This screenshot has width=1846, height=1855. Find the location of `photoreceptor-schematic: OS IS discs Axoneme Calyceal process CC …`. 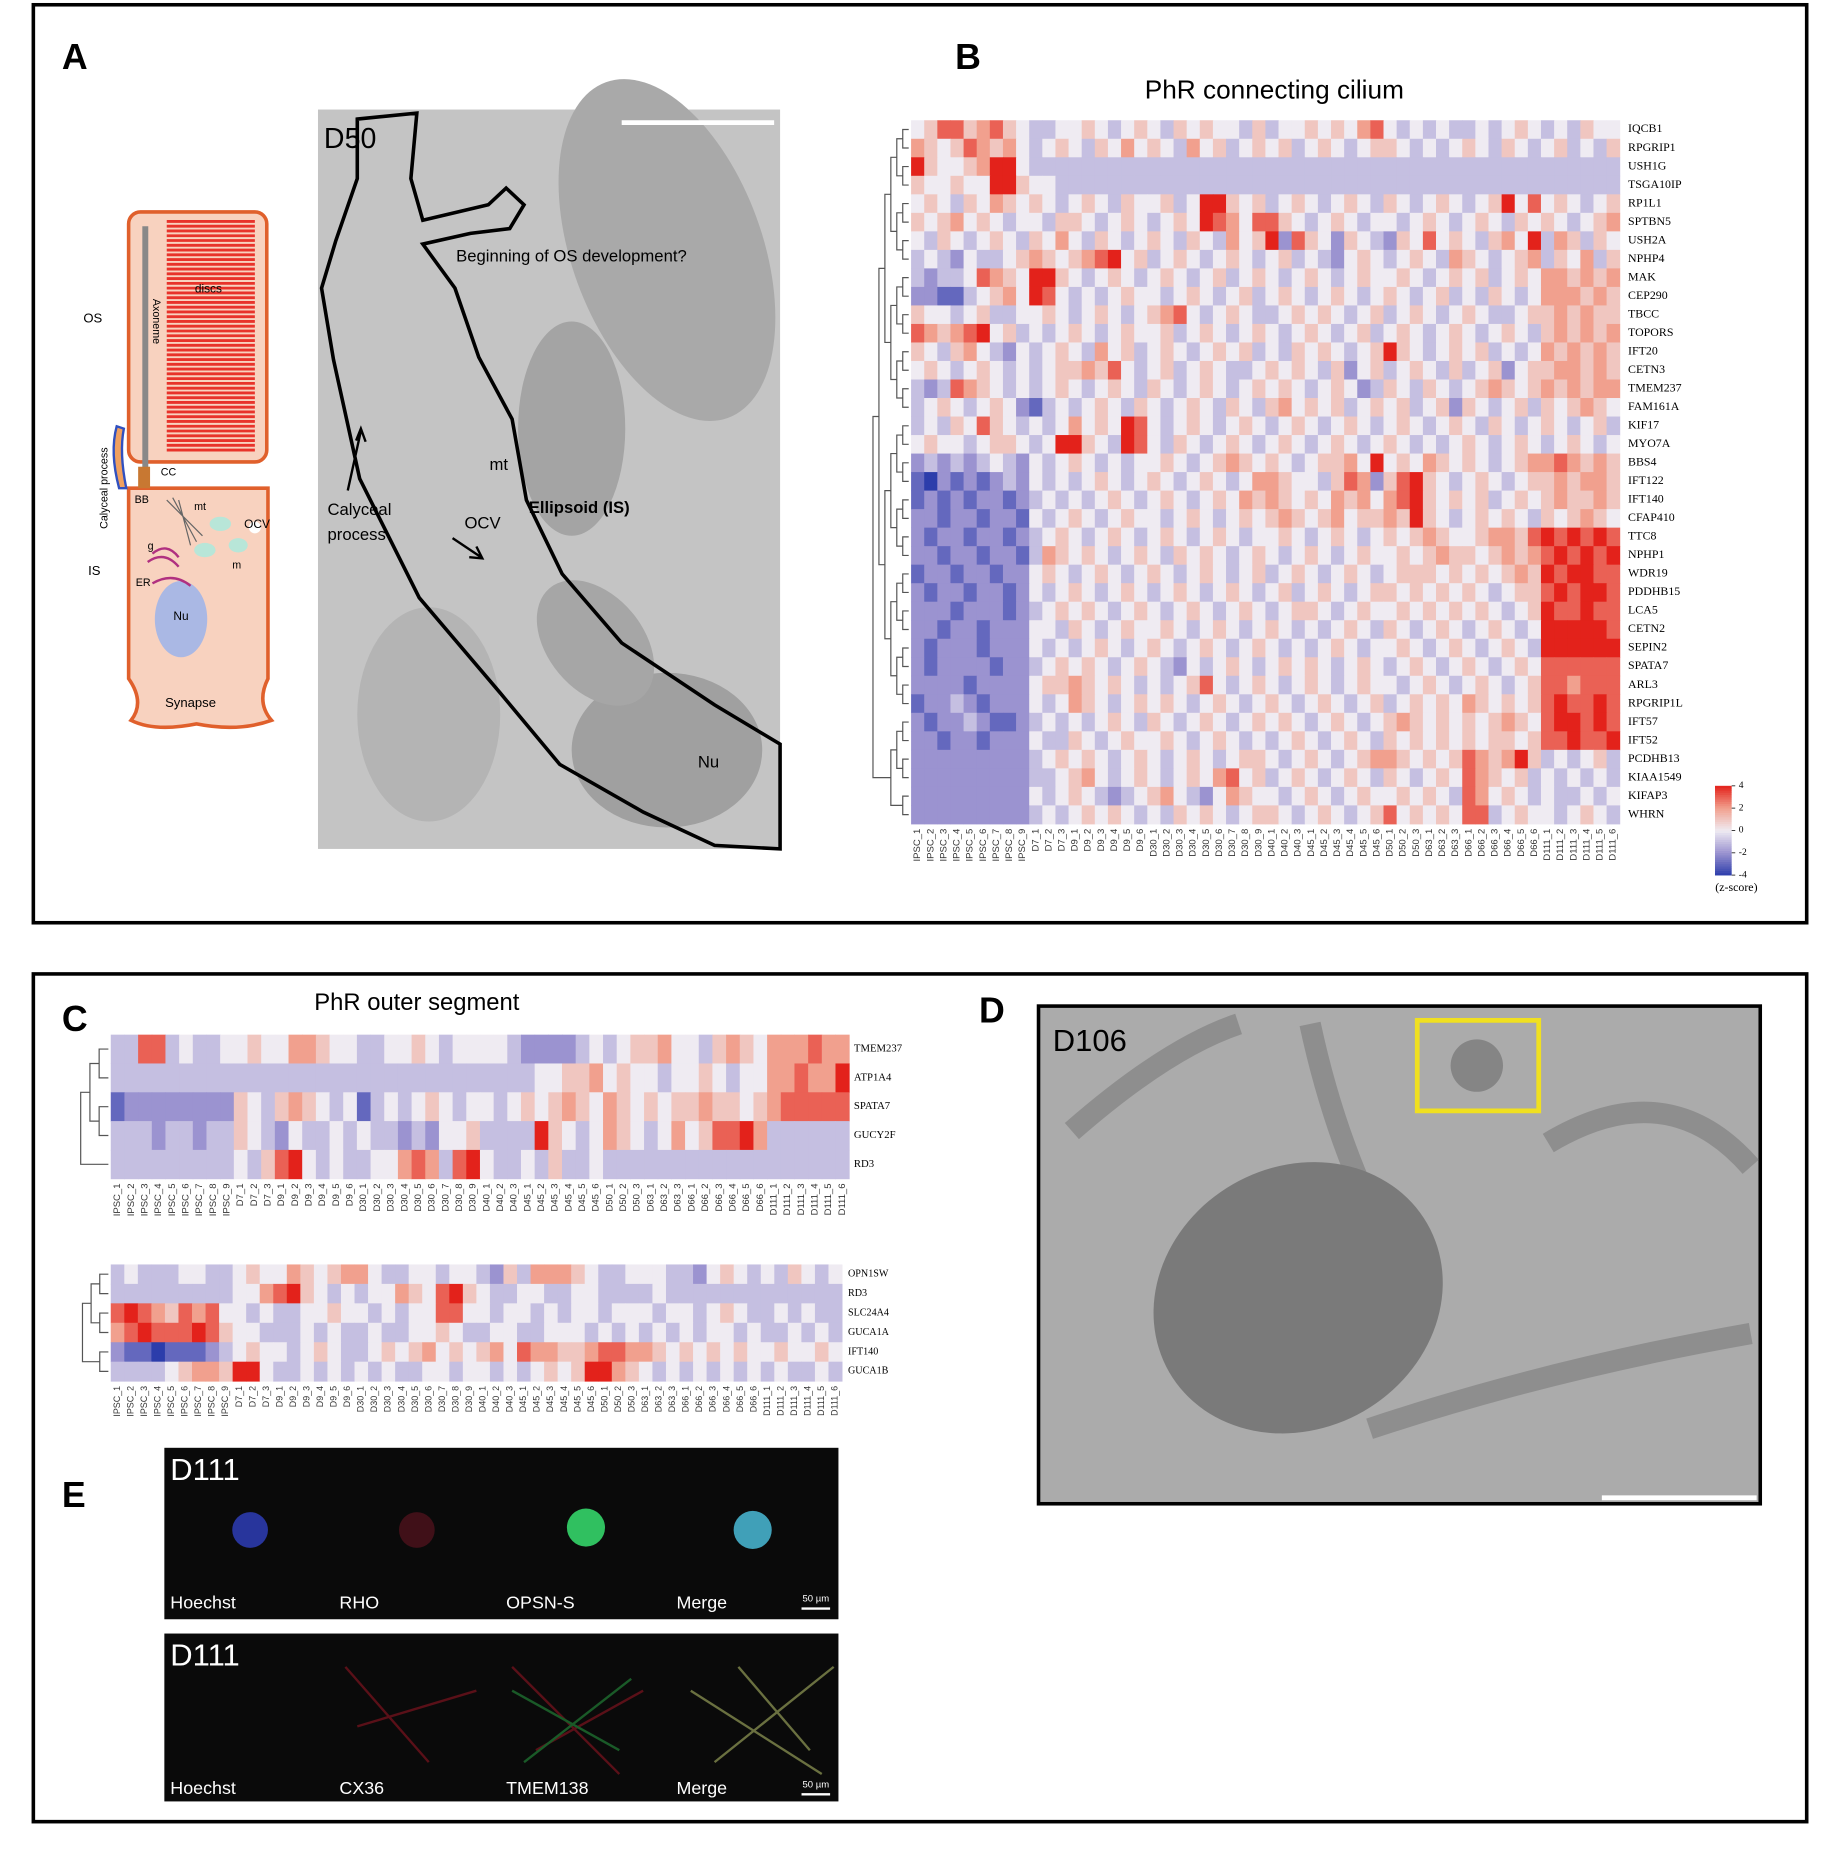

photoreceptor-schematic: OS IS discs Axoneme Calyceal process CC … is located at coordinates (179, 470).